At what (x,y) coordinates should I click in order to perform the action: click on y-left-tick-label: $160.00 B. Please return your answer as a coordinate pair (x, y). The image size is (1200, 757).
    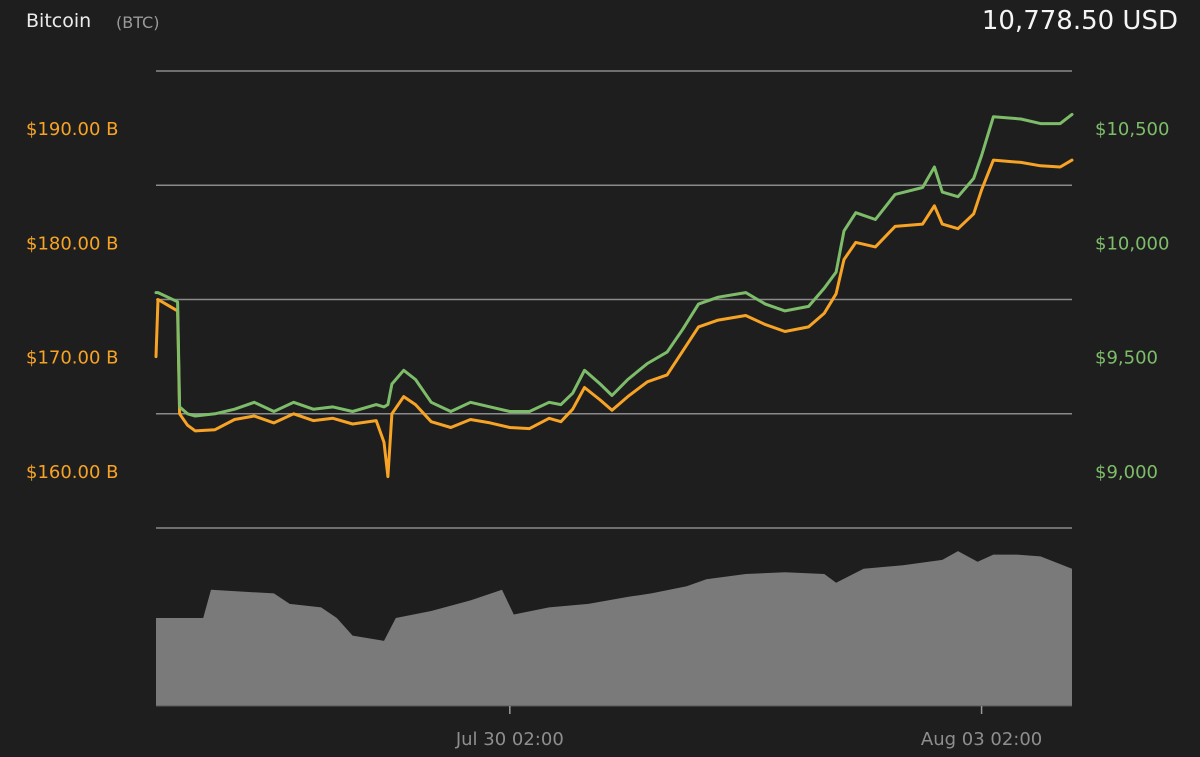
    Looking at the image, I should click on (72, 472).